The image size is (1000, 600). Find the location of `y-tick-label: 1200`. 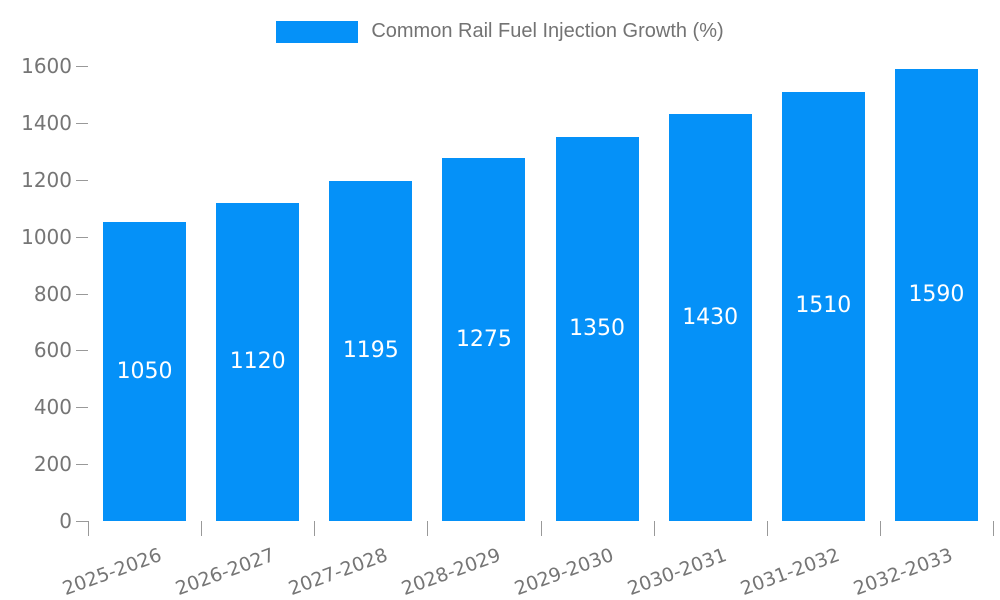

y-tick-label: 1200 is located at coordinates (46, 179).